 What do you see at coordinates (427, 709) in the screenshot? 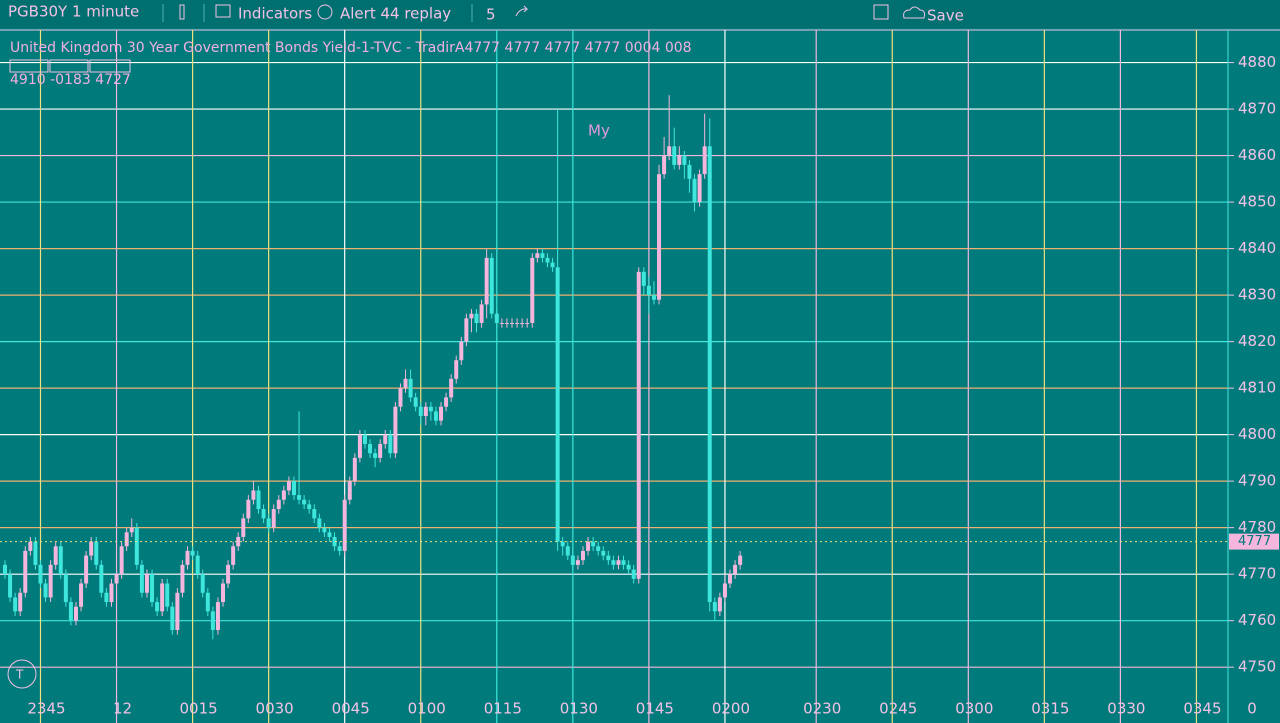
I see `x-tick-label: 0100` at bounding box center [427, 709].